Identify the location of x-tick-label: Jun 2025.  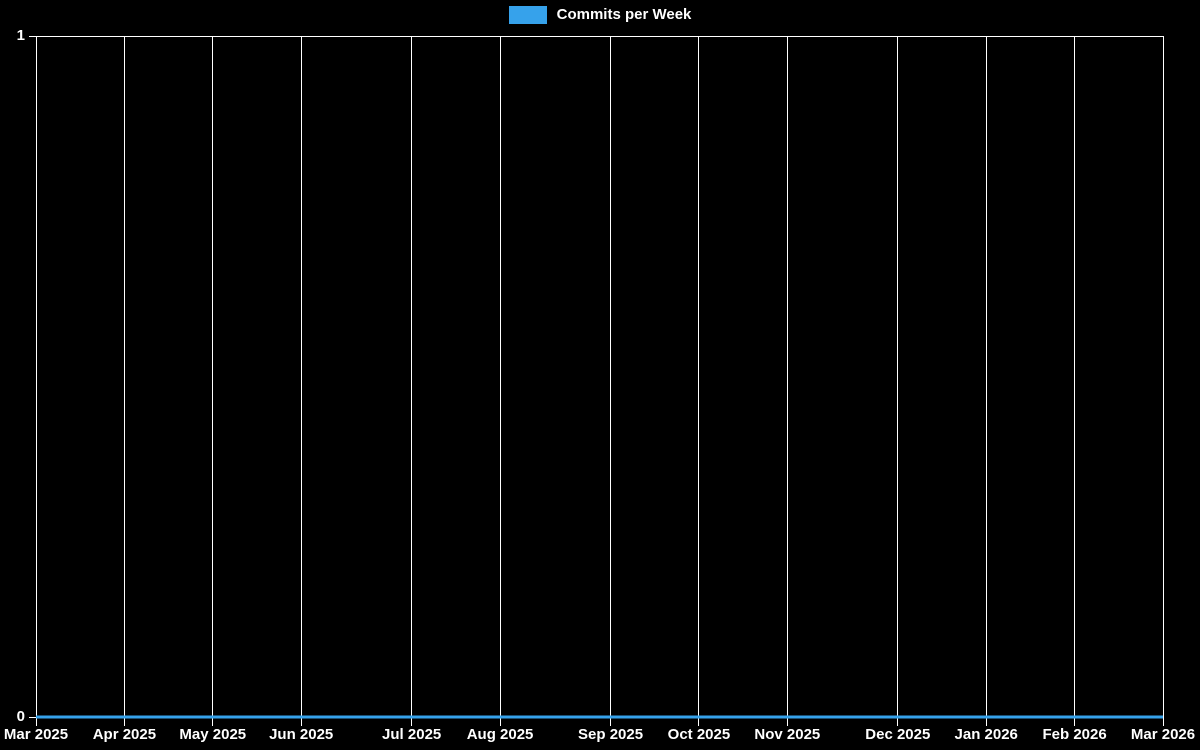
(301, 734).